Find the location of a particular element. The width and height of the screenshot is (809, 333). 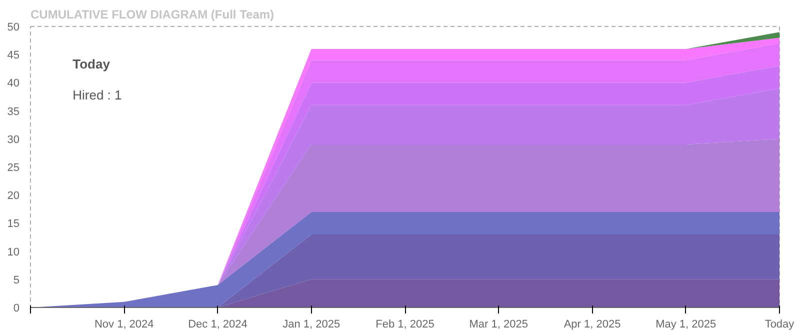

annotation: Hired : 1 is located at coordinates (97, 94).